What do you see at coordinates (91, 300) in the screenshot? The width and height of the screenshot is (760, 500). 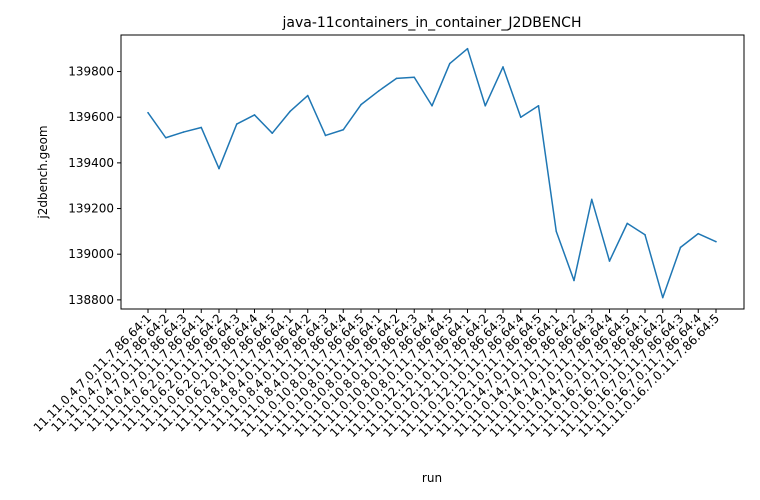 I see `y-tick-label: 138800` at bounding box center [91, 300].